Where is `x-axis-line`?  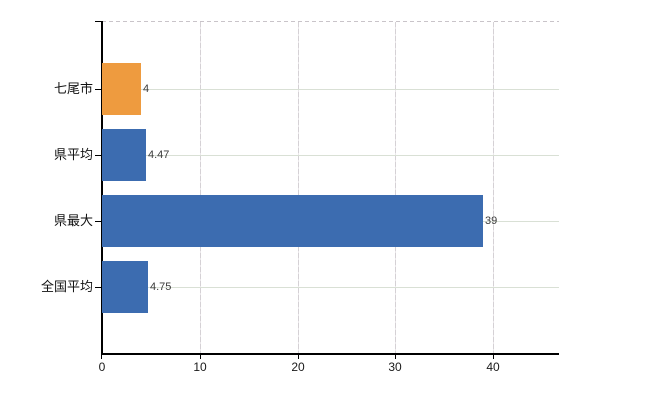 x-axis-line is located at coordinates (330, 354).